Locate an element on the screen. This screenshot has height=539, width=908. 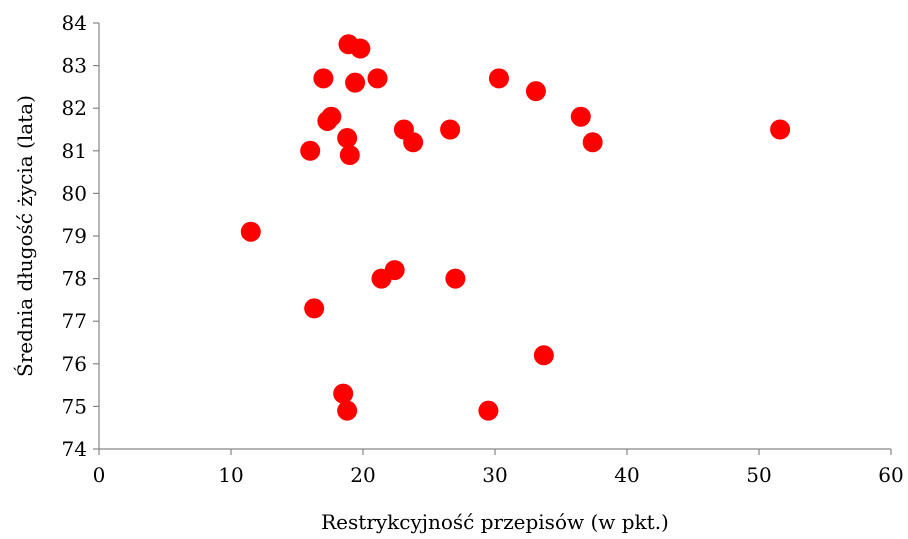
y-tick-label: 84 is located at coordinates (74, 23).